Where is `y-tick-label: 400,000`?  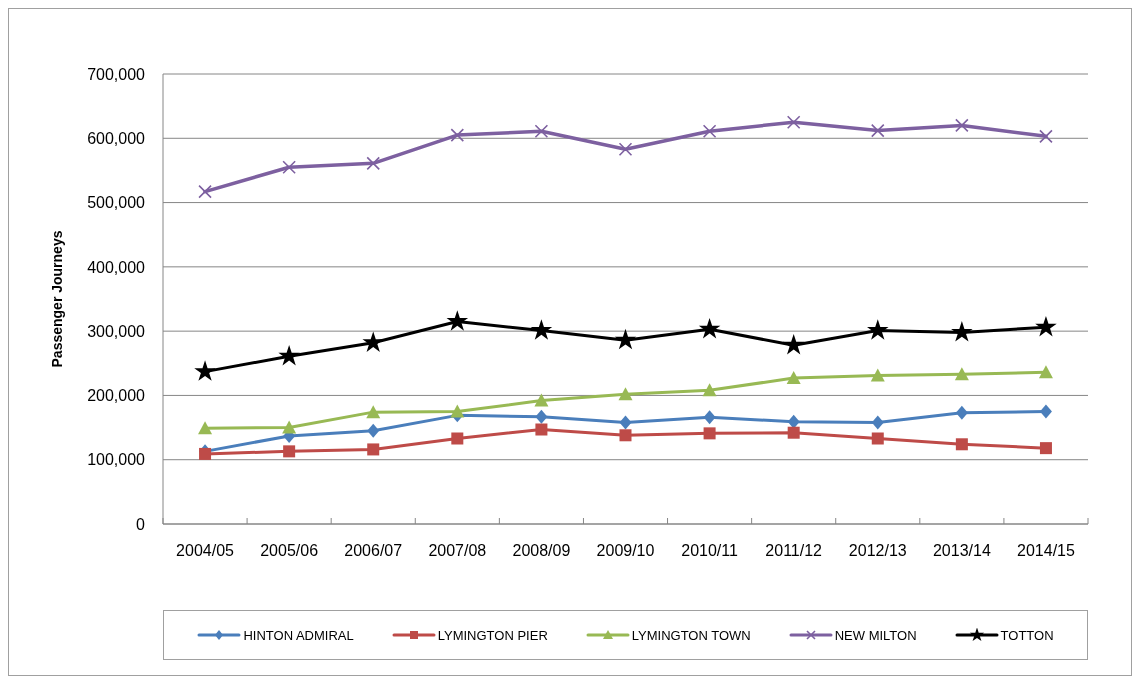
y-tick-label: 400,000 is located at coordinates (116, 267).